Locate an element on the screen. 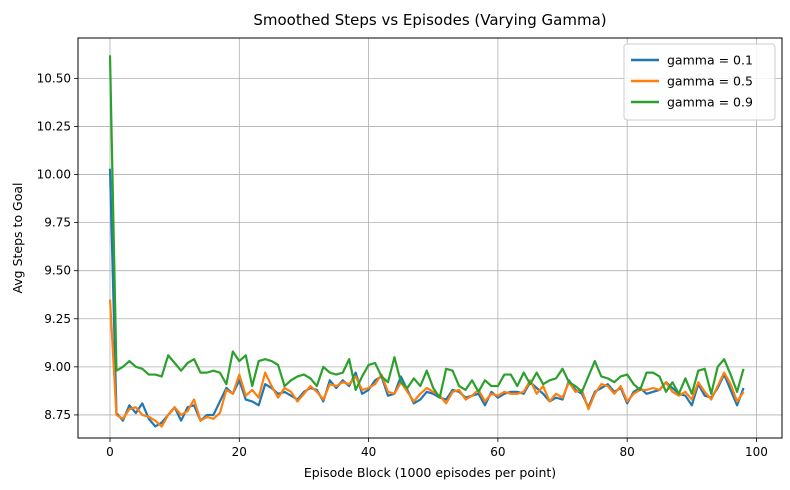 Image resolution: width=790 pixels, height=490 pixels. x-tick-label: 80 is located at coordinates (627, 452).